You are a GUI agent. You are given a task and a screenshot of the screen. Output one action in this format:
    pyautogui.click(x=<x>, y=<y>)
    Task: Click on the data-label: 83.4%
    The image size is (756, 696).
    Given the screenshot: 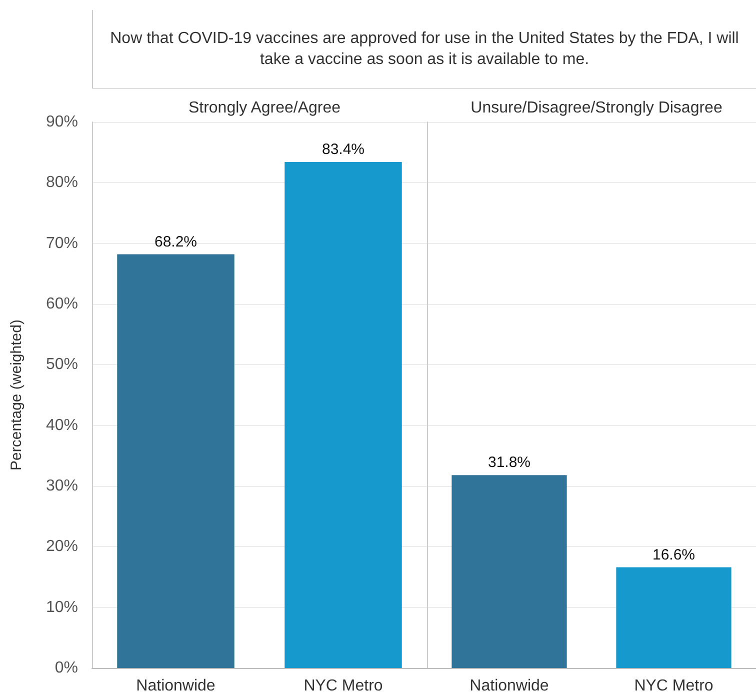 What is the action you would take?
    pyautogui.click(x=343, y=149)
    